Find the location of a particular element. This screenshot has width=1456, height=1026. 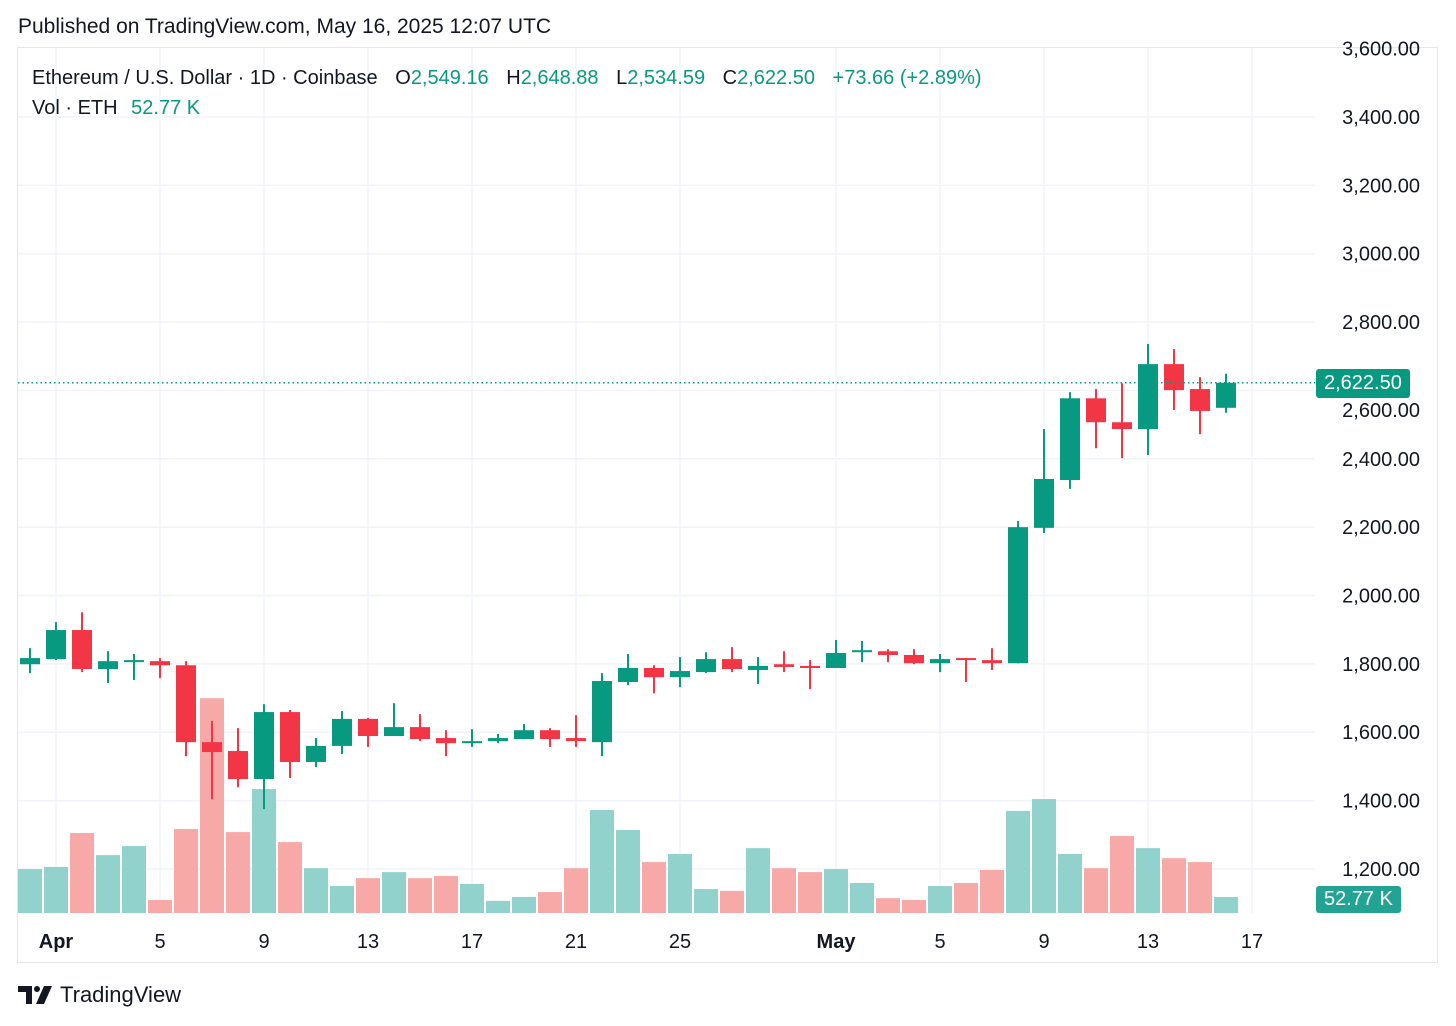

price-tick-label: 2,600.00 is located at coordinates (1381, 411).